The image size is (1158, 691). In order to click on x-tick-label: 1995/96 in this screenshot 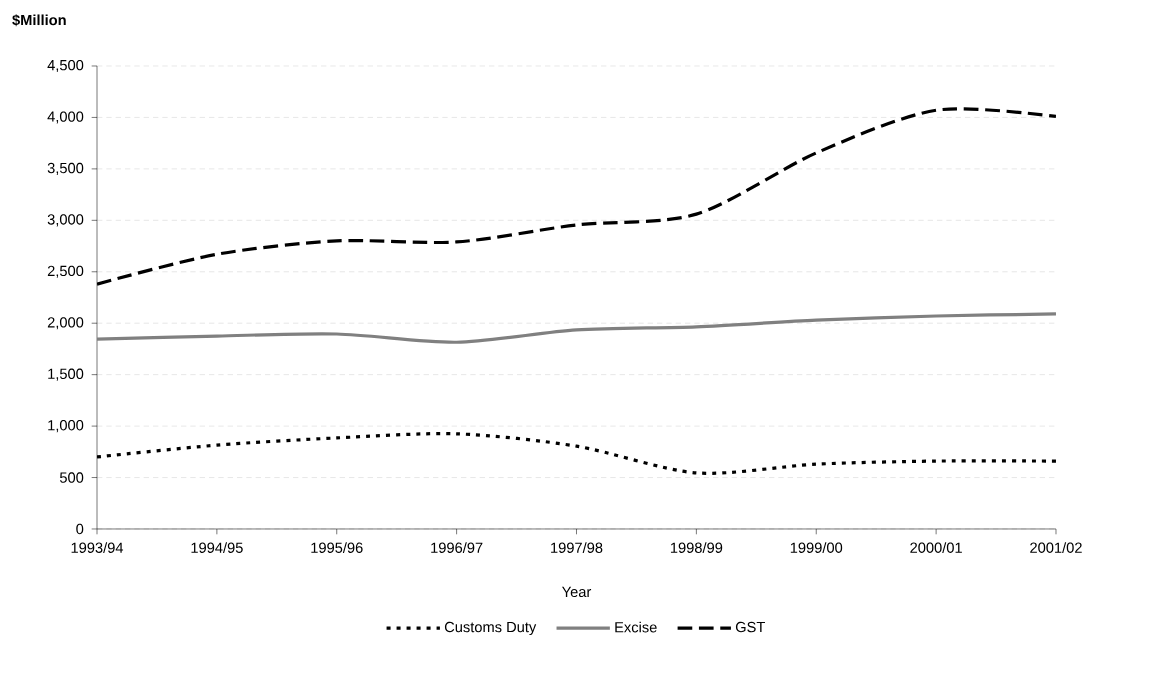, I will do `click(337, 547)`.